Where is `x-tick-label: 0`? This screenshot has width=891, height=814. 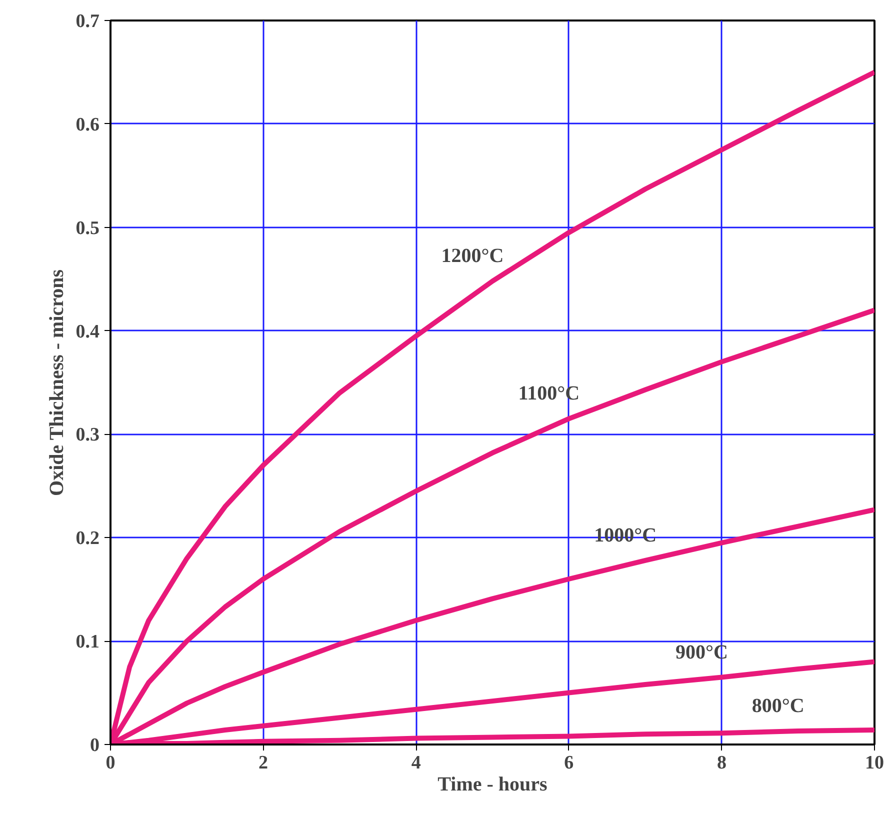 x-tick-label: 0 is located at coordinates (111, 763).